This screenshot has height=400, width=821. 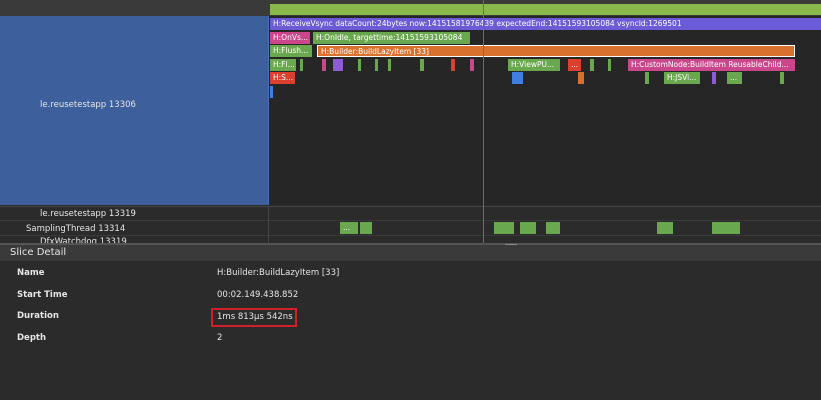 What do you see at coordinates (38, 252) in the screenshot?
I see `panel-title: Slice Detail` at bounding box center [38, 252].